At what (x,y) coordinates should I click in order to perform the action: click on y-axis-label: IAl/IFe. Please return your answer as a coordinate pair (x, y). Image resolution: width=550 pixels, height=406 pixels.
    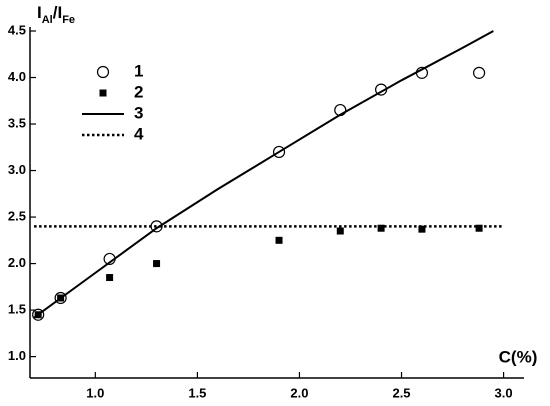
    Looking at the image, I should click on (56, 14).